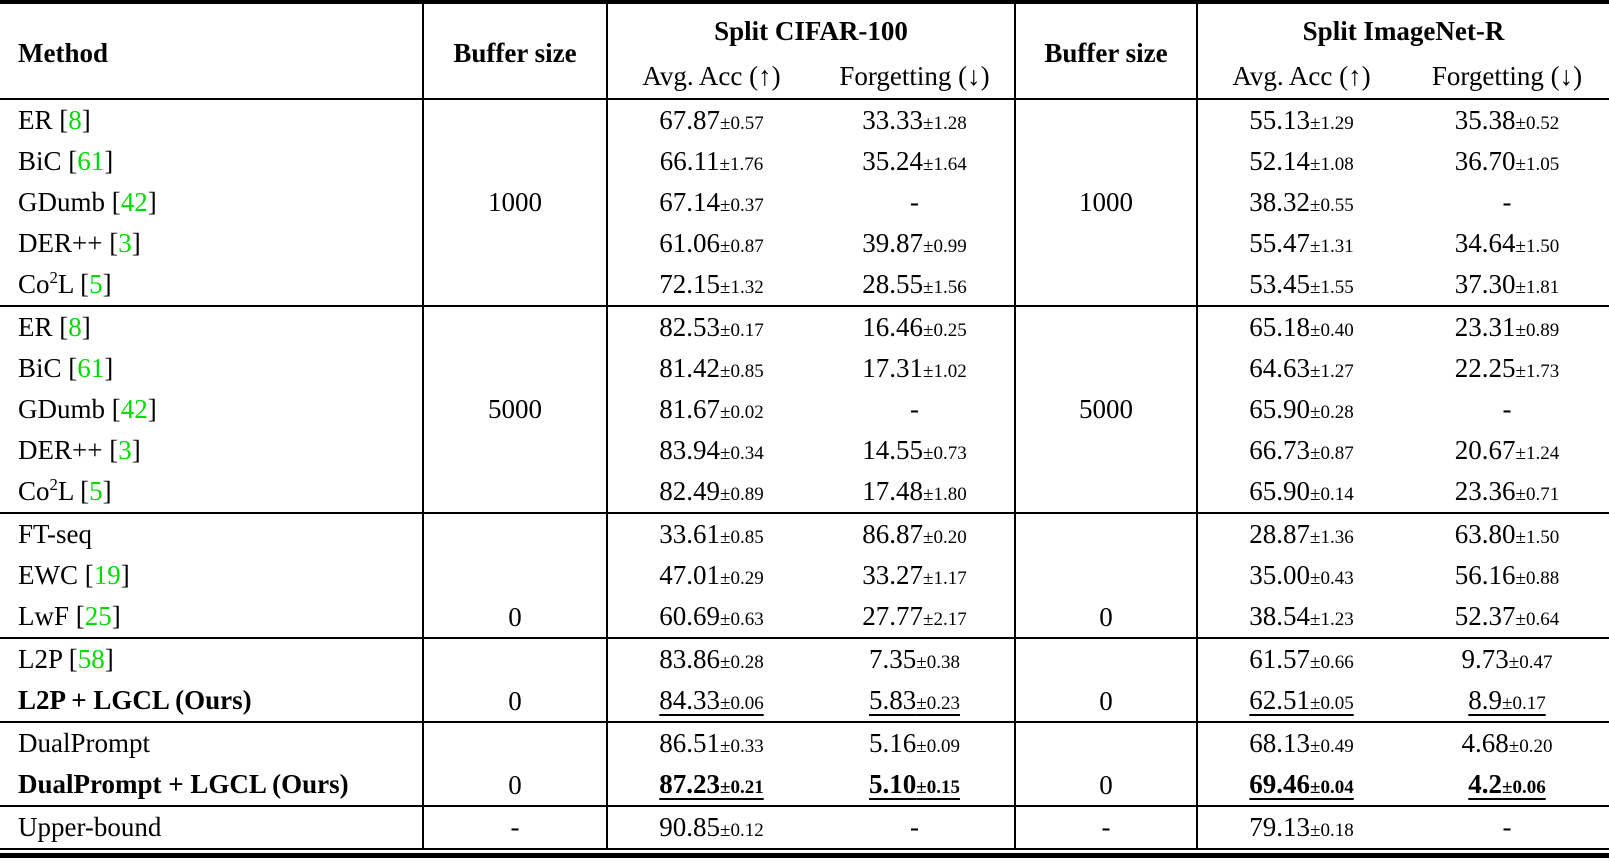 The height and width of the screenshot is (863, 1609). What do you see at coordinates (1301, 575) in the screenshot?
I see `metric-value: 35.00±0.43` at bounding box center [1301, 575].